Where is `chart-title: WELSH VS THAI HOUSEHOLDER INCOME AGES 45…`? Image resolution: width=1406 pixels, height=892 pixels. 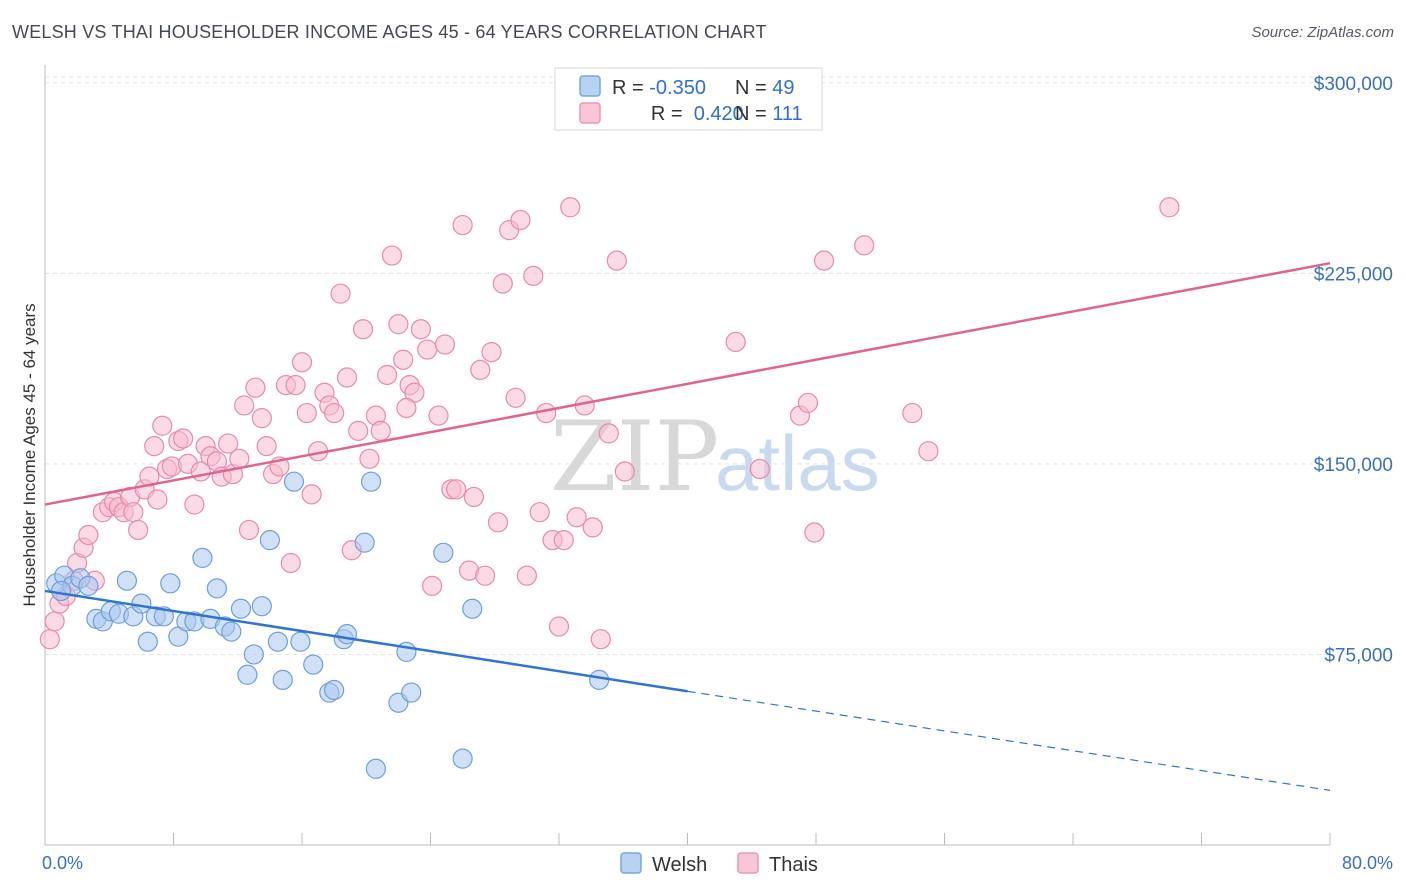 chart-title: WELSH VS THAI HOUSEHOLDER INCOME AGES 45… is located at coordinates (389, 32).